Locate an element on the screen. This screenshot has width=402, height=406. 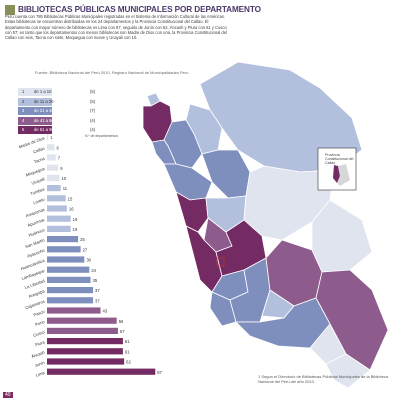
legend-count: (7) is located at coordinates (93, 110).